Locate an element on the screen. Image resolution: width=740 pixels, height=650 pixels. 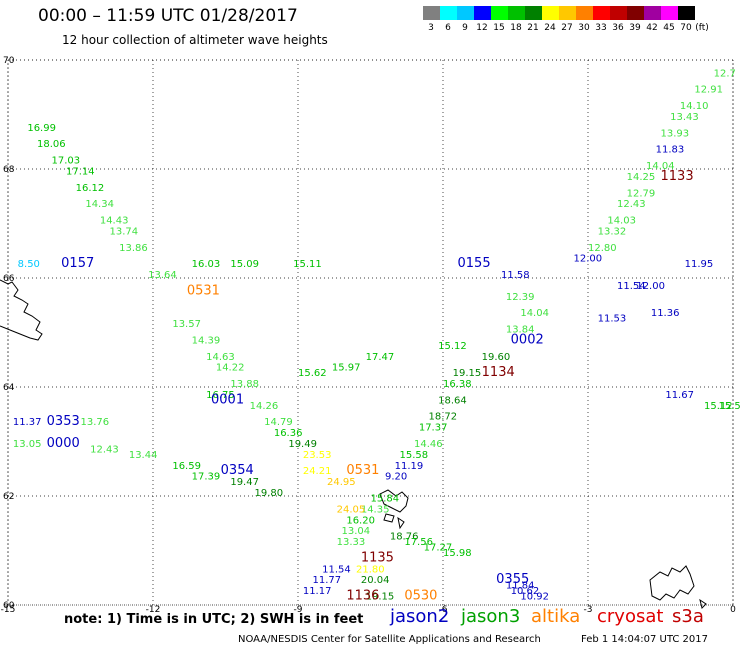
wave-height-value: 14.10 is located at coordinates (694, 106).